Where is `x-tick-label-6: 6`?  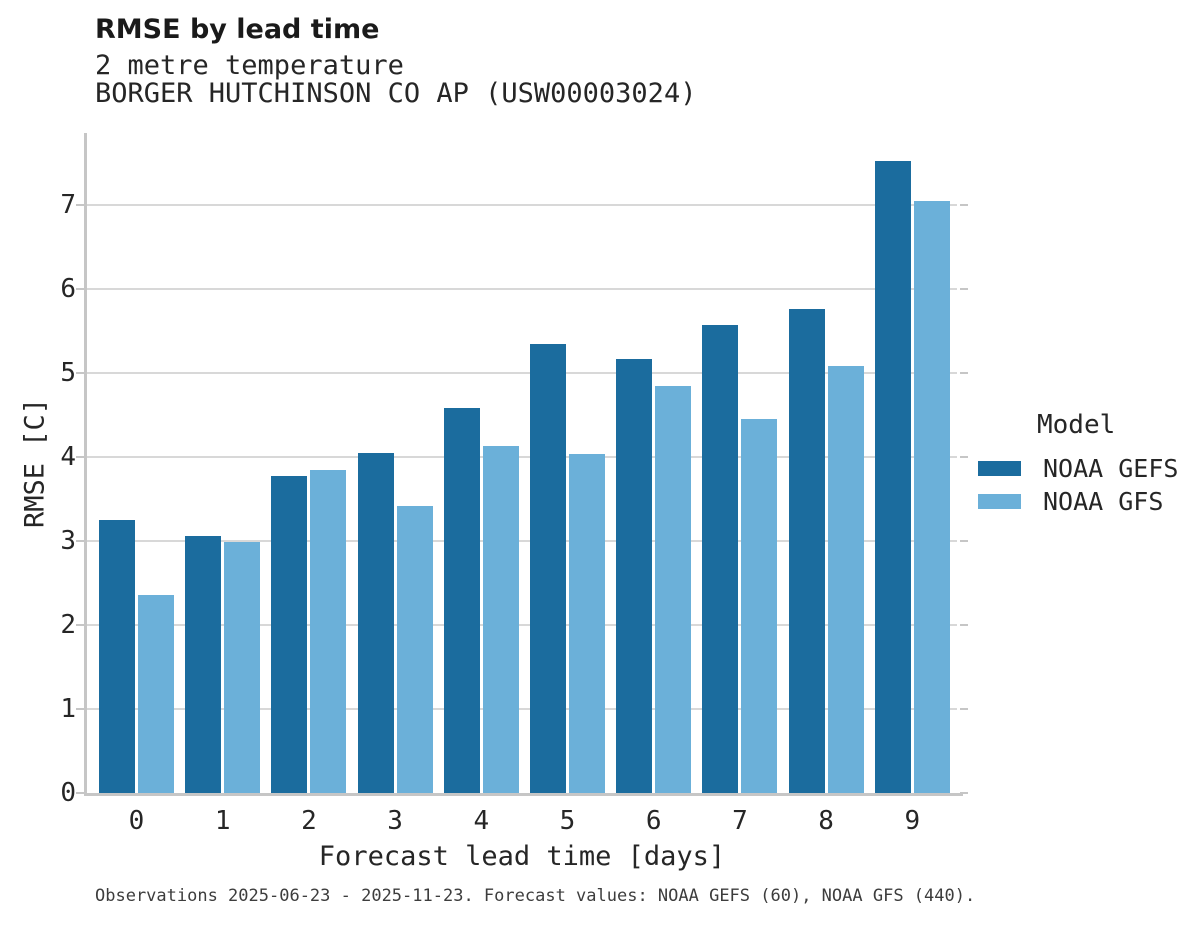
x-tick-label-6: 6 is located at coordinates (653, 821).